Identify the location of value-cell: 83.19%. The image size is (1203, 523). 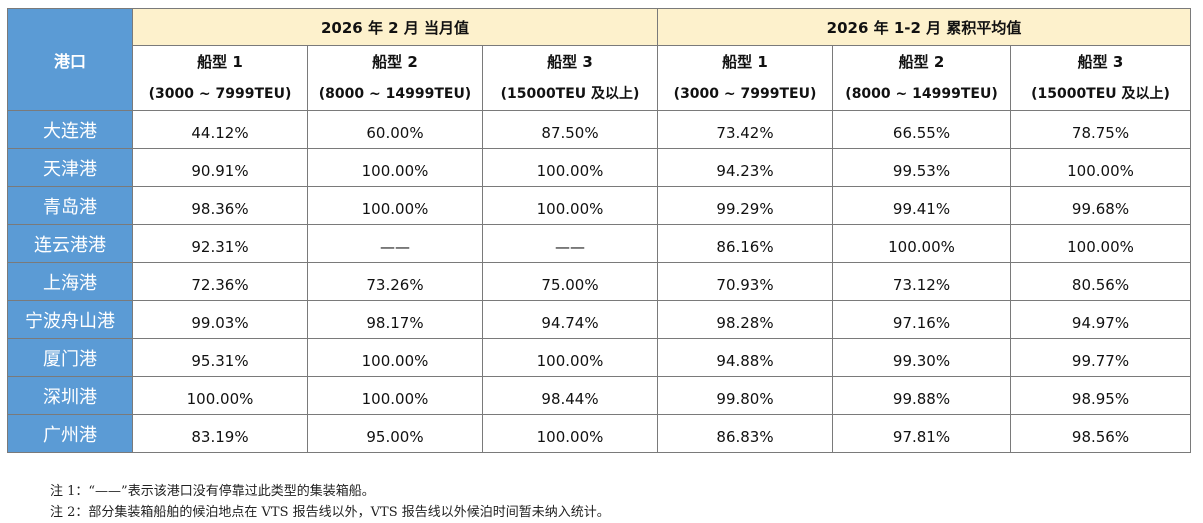
(220, 433).